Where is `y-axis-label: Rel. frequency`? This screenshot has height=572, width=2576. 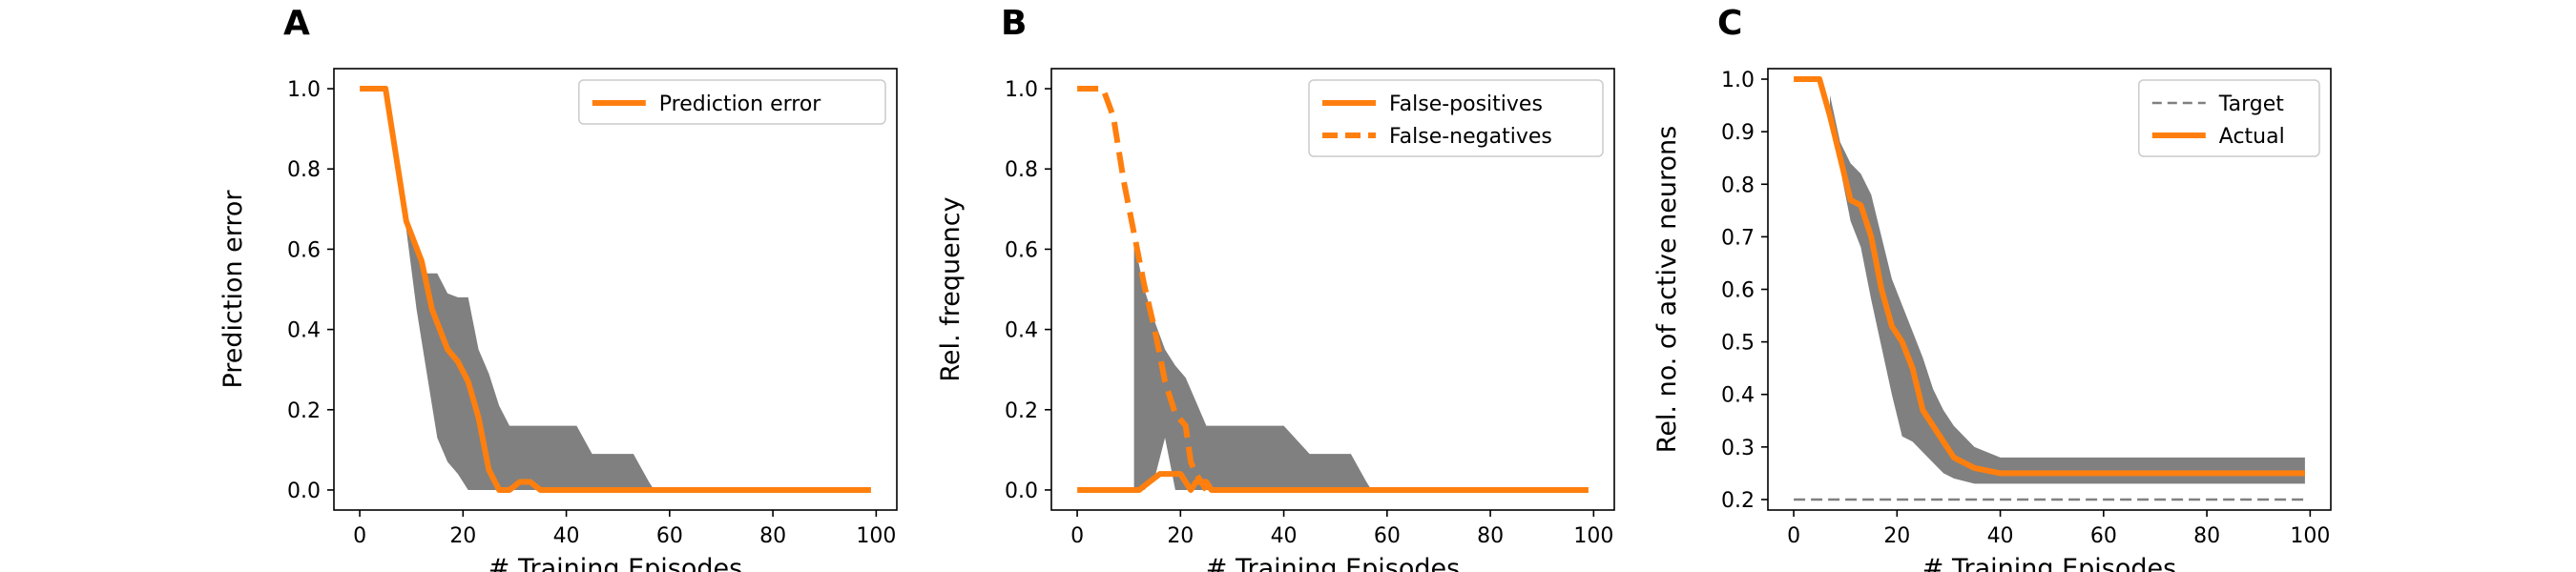 y-axis-label: Rel. frequency is located at coordinates (951, 288).